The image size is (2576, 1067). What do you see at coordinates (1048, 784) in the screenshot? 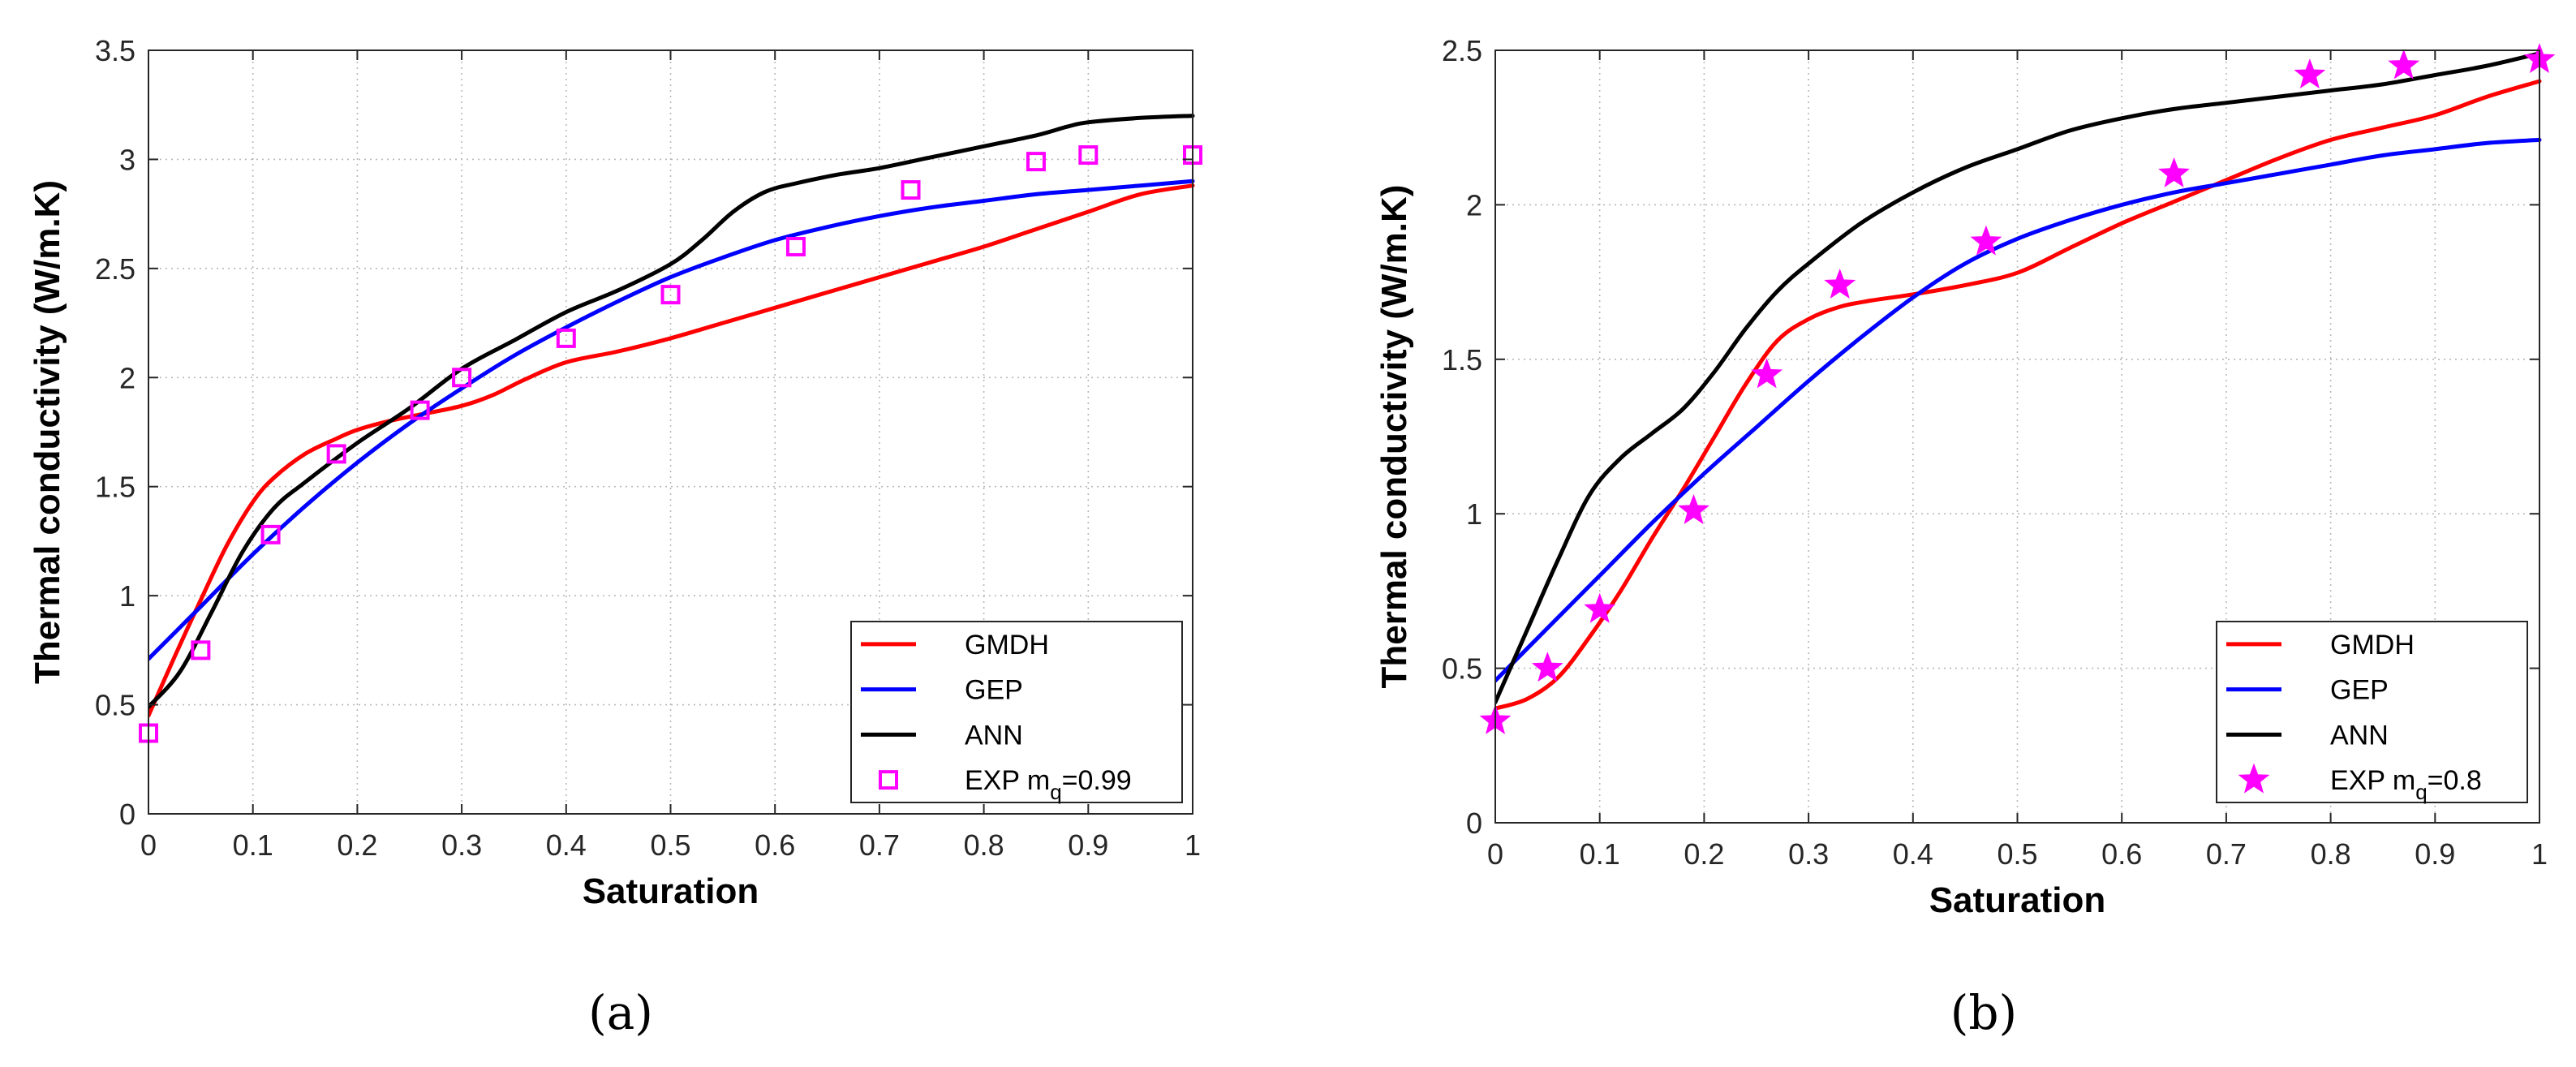
I see `legend-label: EXP mq=0.99` at bounding box center [1048, 784].